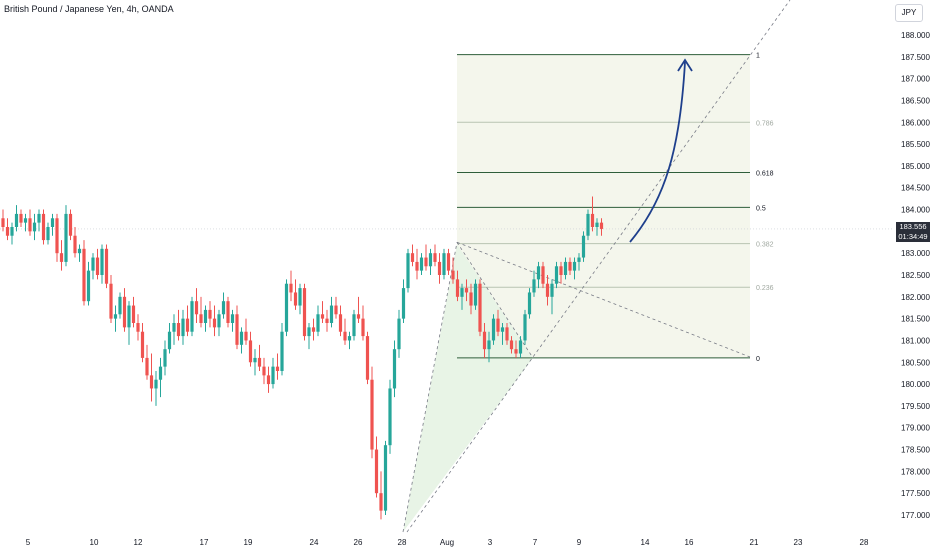 This screenshot has width=932, height=550. I want to click on time-axis: 5 10 12 17 19 24 26 28 Aug 3 7 9 14 16 21 23 28, so click(447, 542).